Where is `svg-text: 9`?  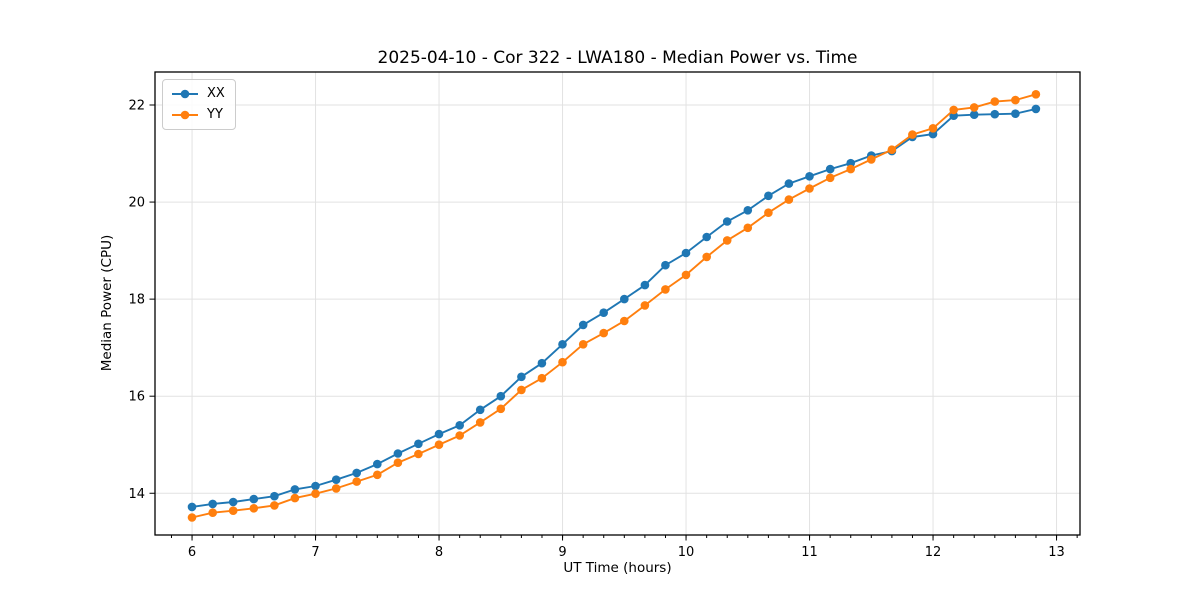
svg-text: 9 is located at coordinates (562, 552).